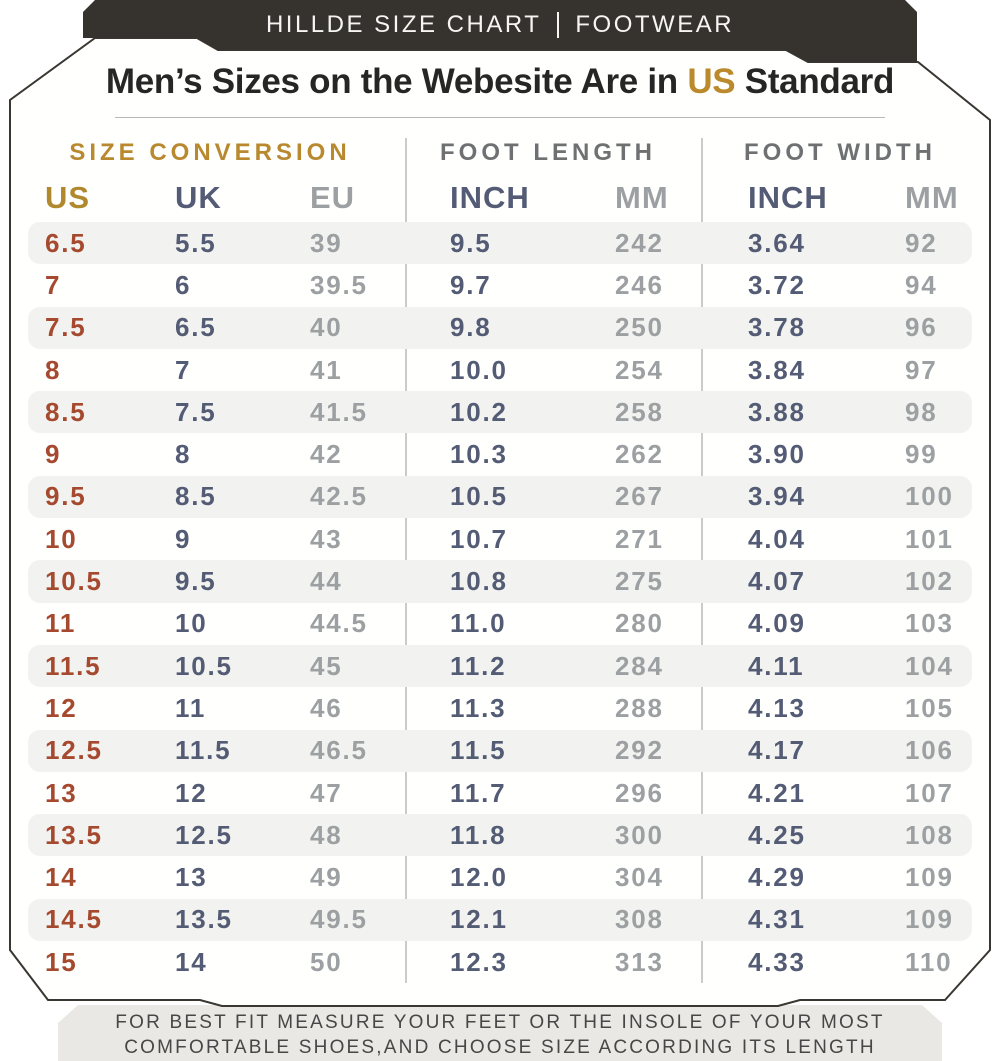  What do you see at coordinates (183, 538) in the screenshot?
I see `cell-uk: 9` at bounding box center [183, 538].